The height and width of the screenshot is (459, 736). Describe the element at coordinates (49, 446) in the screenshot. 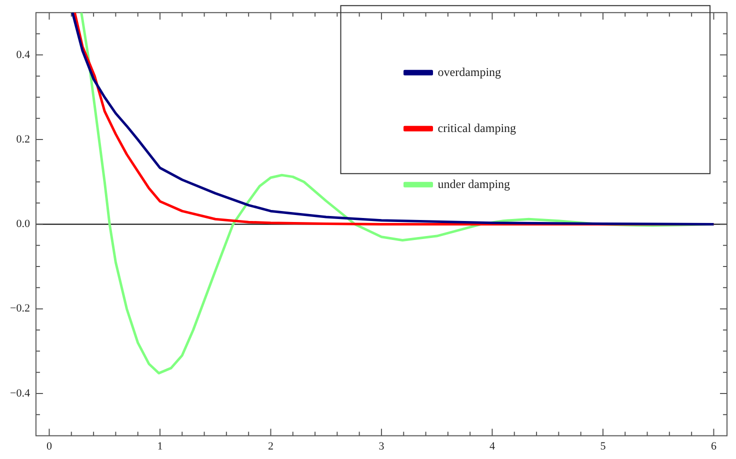

I see `x-tick-label: 0` at that location.